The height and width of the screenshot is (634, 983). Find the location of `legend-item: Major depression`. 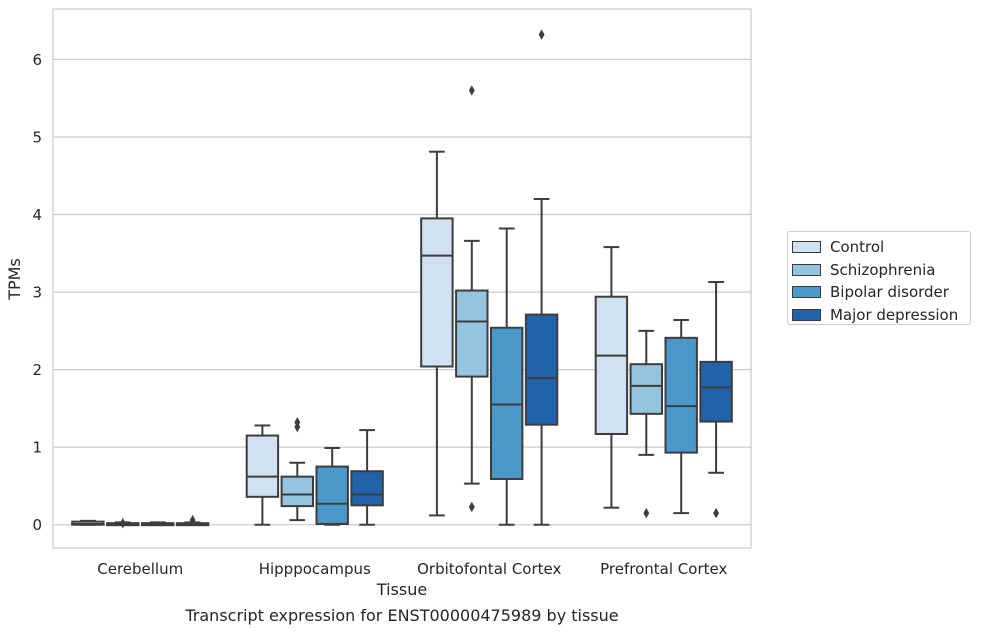

legend-item: Major depression is located at coordinates (881, 315).